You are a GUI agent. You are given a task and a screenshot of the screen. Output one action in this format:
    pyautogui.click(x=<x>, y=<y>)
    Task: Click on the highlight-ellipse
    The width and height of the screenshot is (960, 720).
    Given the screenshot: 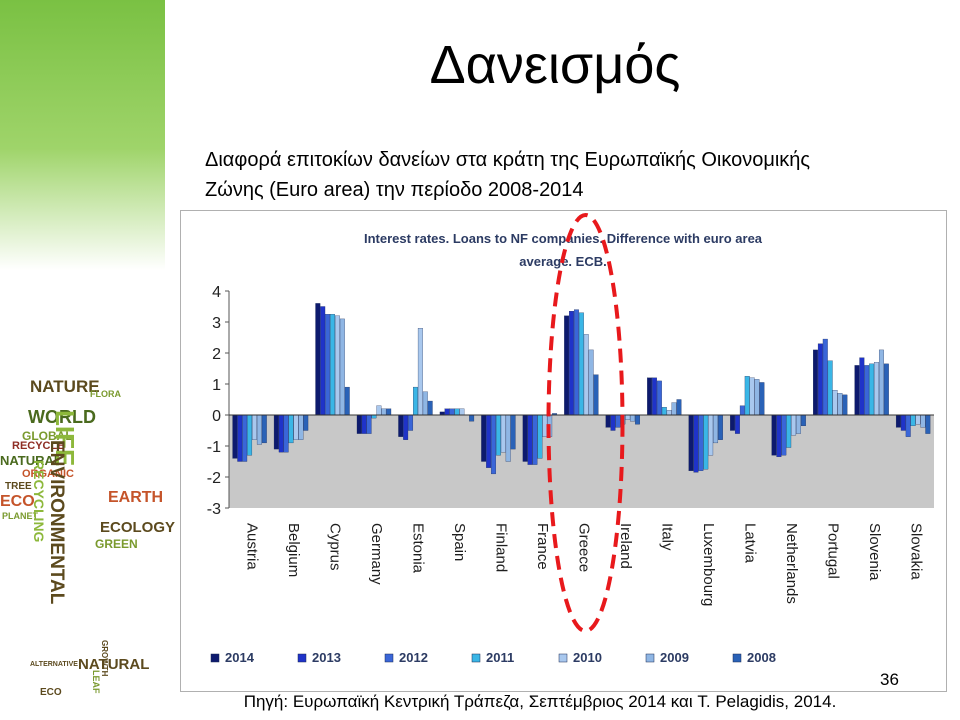 What is the action you would take?
    pyautogui.click(x=585, y=423)
    